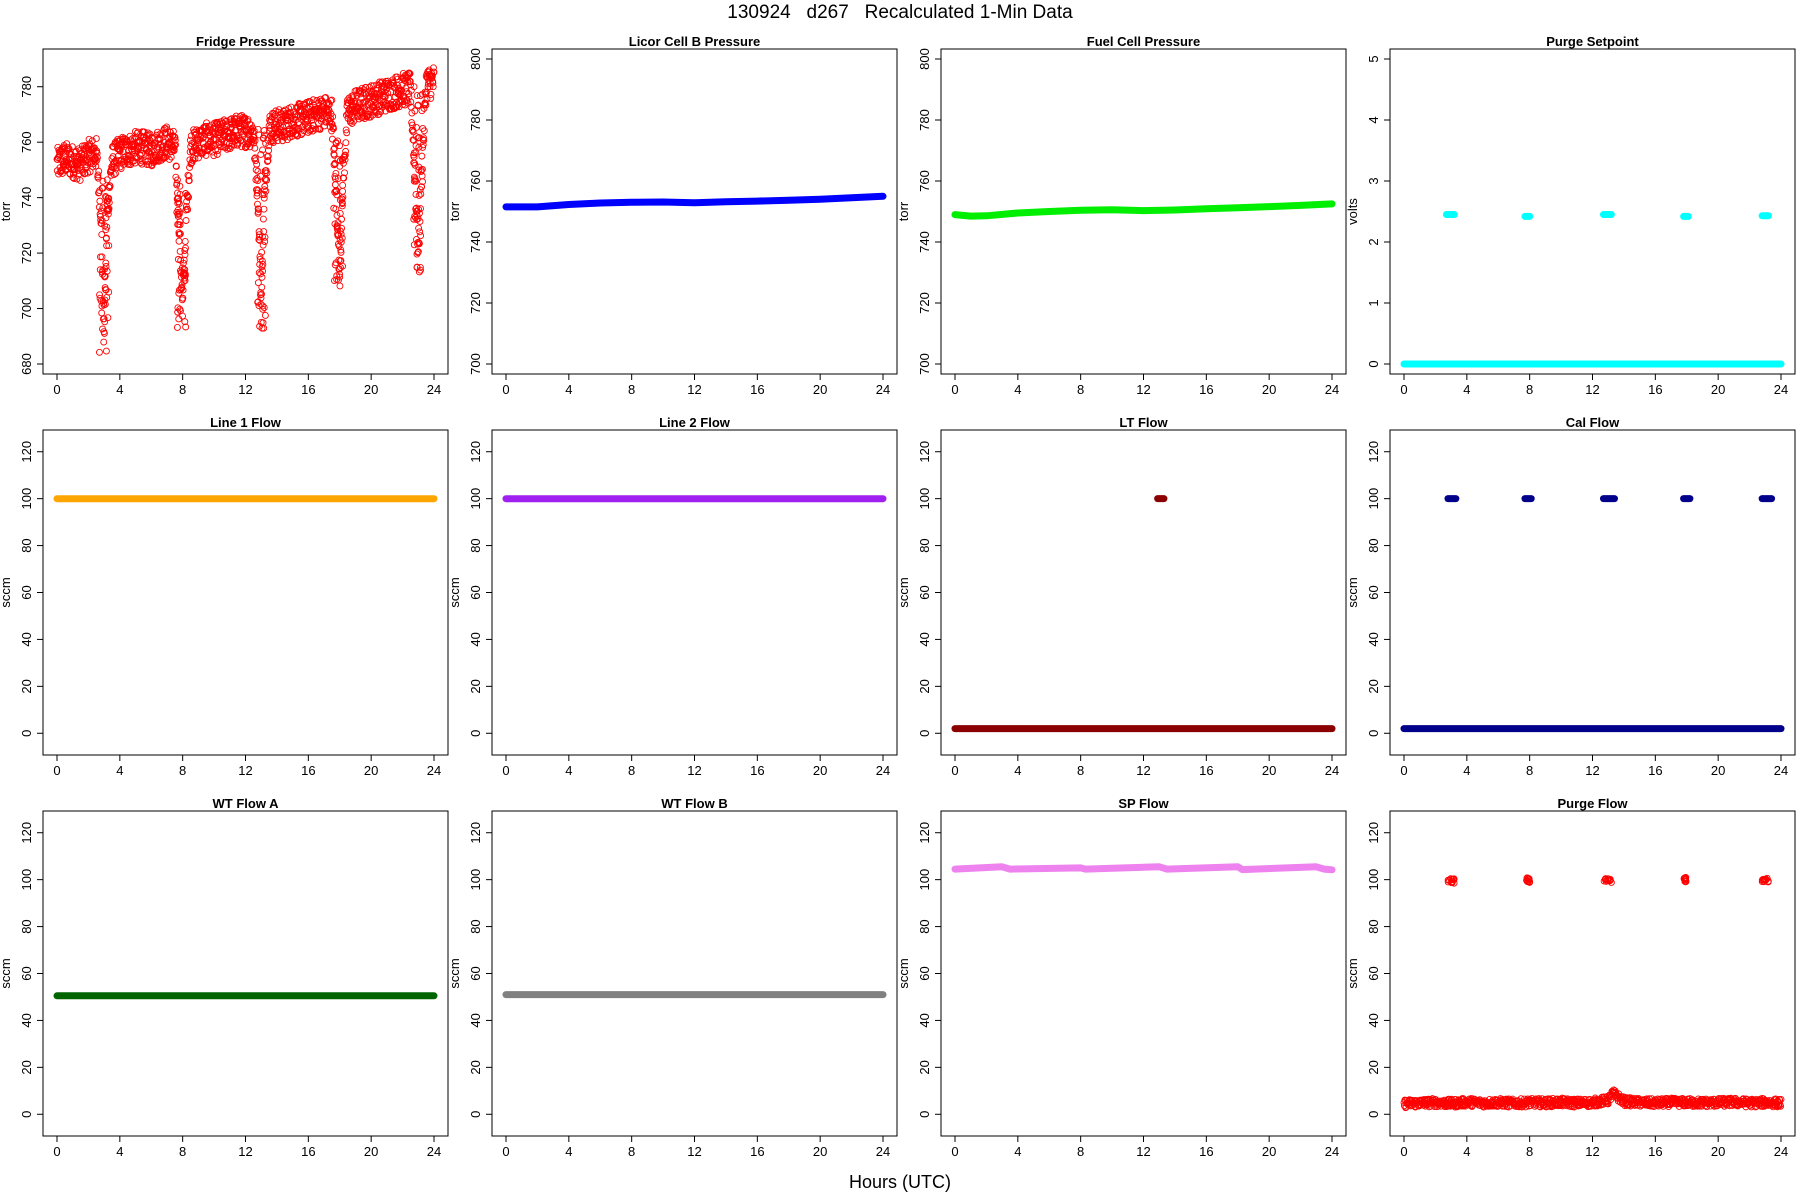 The height and width of the screenshot is (1200, 1800). I want to click on y-tick-label: 40, so click(475, 639).